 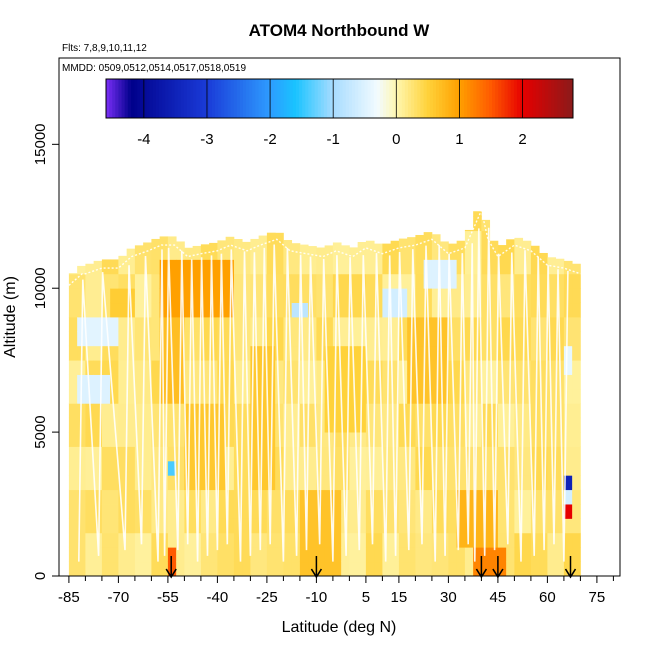 What do you see at coordinates (366, 597) in the screenshot?
I see `x-tick-label: 5` at bounding box center [366, 597].